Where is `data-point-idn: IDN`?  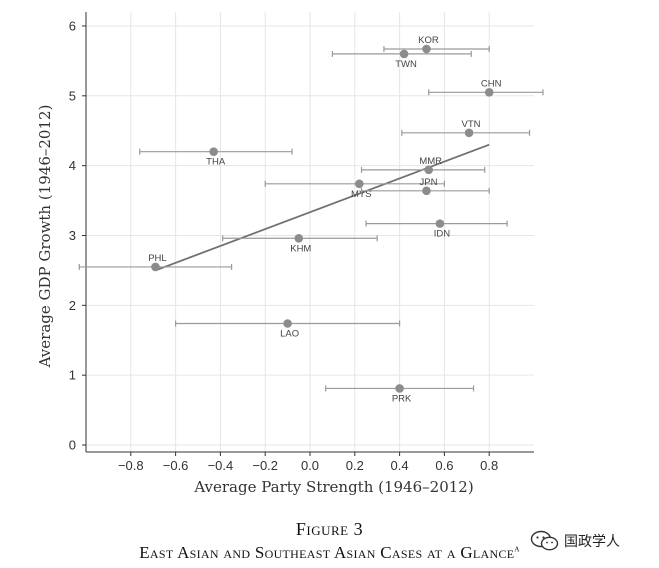 data-point-idn: IDN is located at coordinates (436, 229).